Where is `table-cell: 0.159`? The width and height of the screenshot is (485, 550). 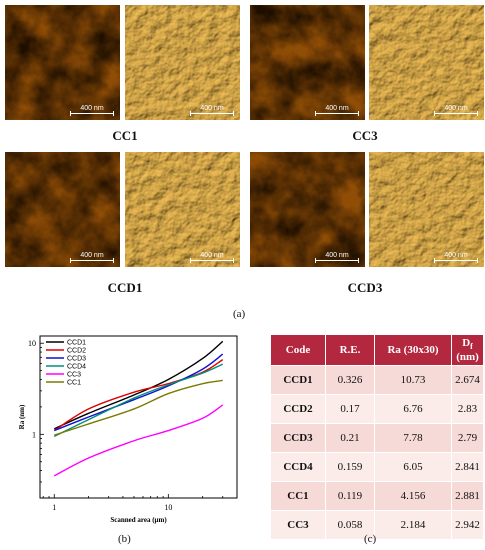 table-cell: 0.159 is located at coordinates (350, 467).